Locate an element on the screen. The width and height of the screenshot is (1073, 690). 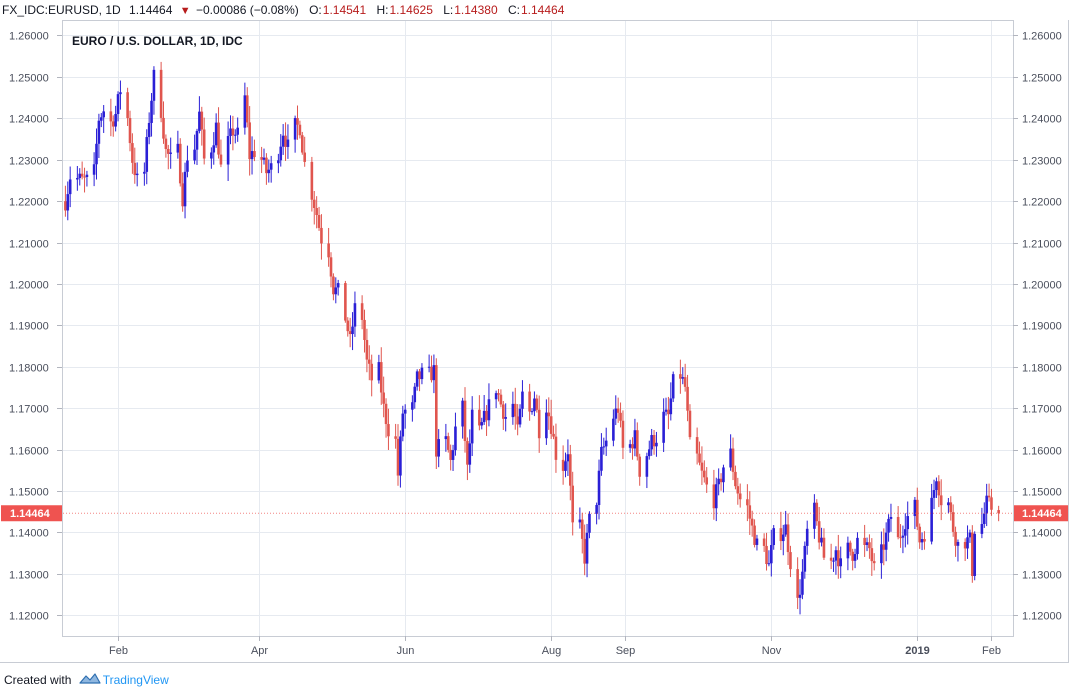
y-tick-label-right: 1.13000 is located at coordinates (1042, 576).